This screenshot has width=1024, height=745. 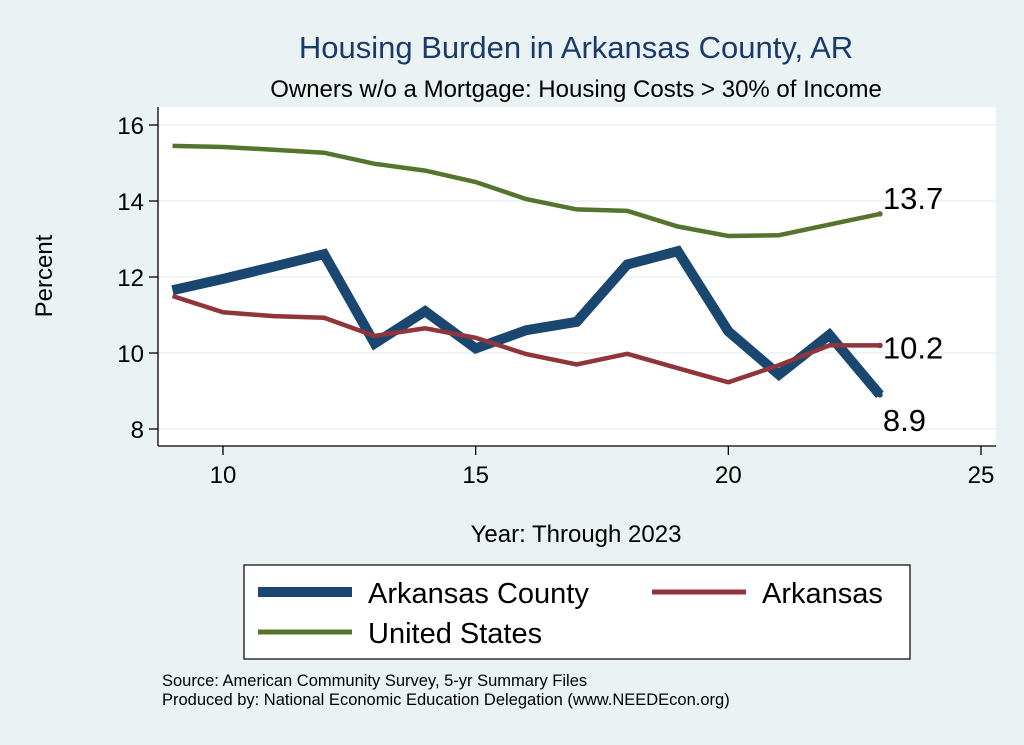 I want to click on legend-label-arkansas-county: Arkansas County, so click(x=478, y=594).